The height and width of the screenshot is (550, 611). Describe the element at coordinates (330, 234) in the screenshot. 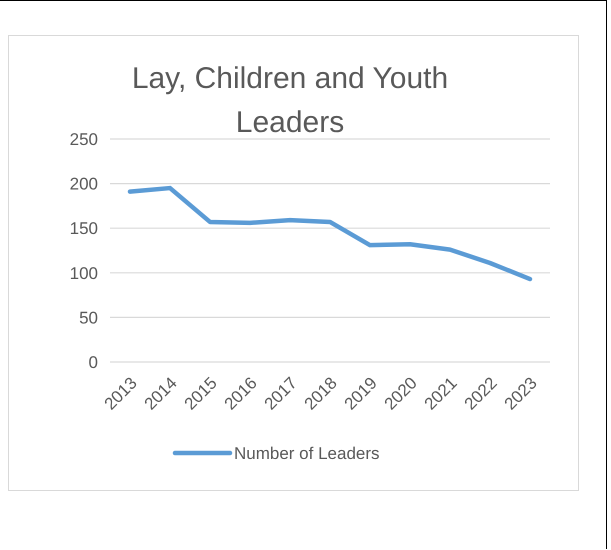

I see `line-series` at that location.